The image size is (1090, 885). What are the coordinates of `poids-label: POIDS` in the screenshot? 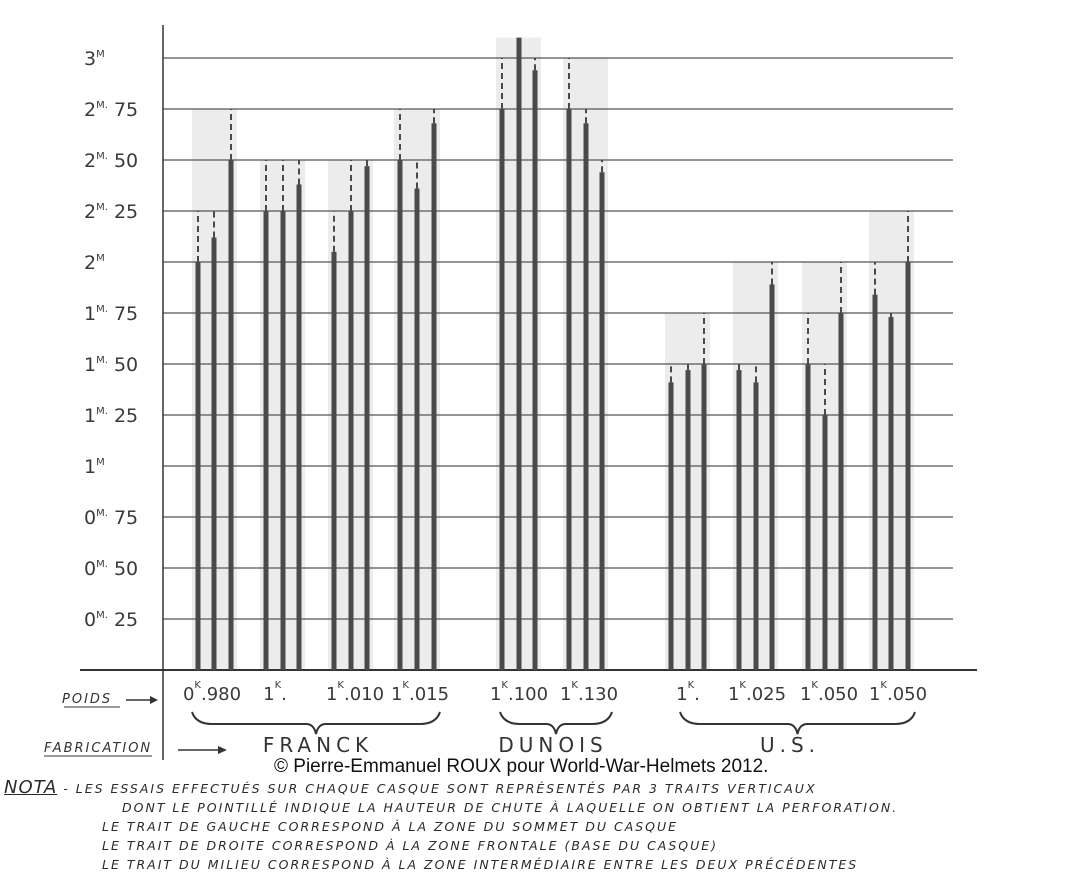 It's located at (87, 699).